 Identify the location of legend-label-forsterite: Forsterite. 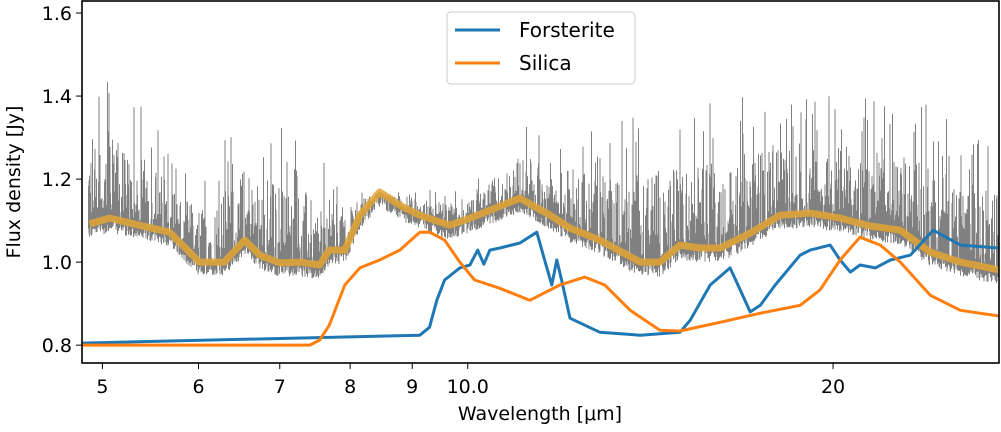
(567, 30).